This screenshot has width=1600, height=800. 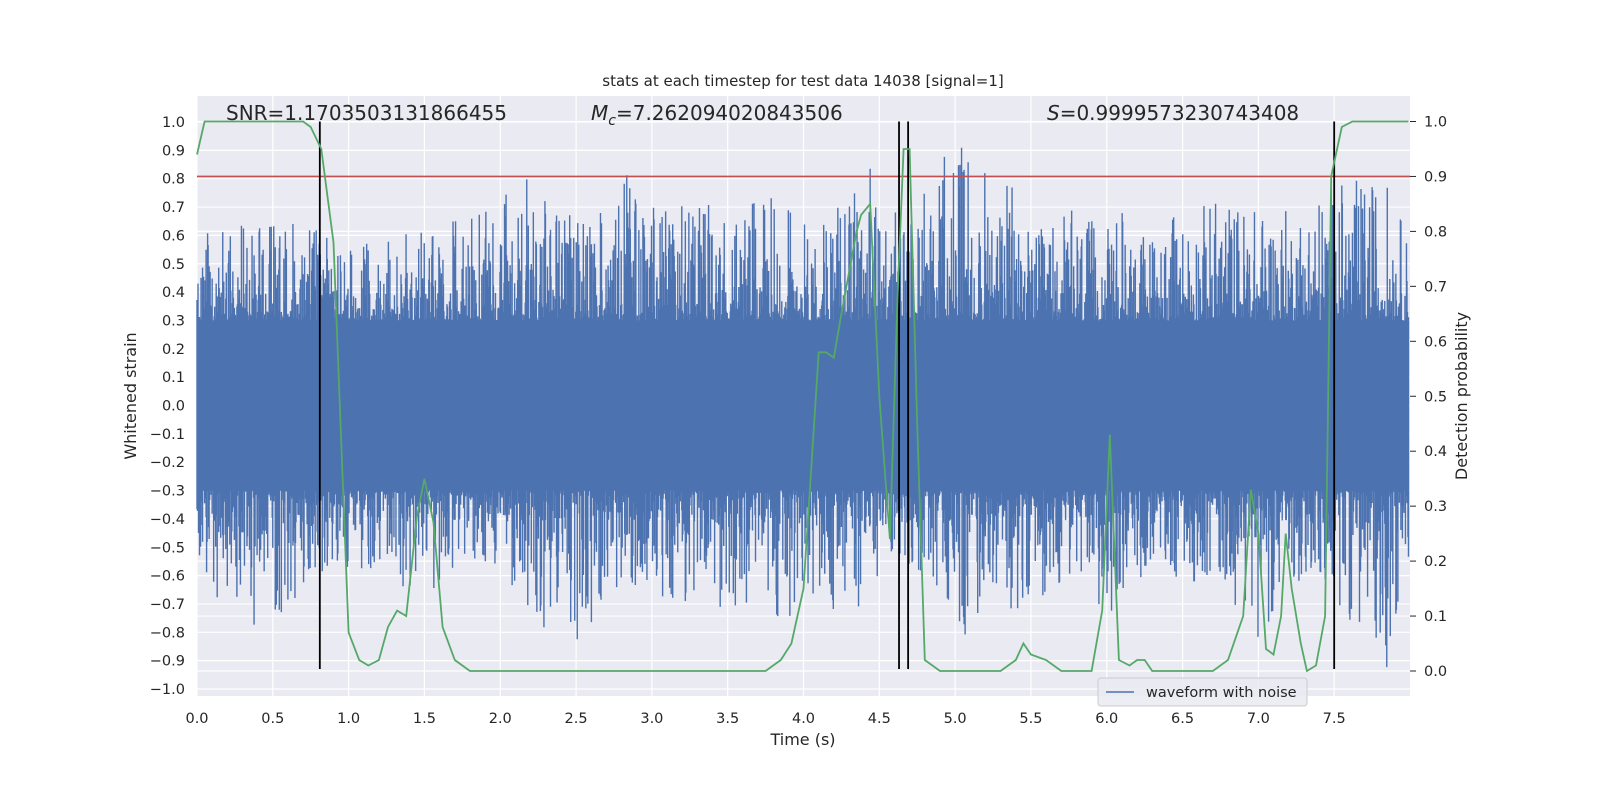 I want to click on x-tick-label: 4.5, so click(x=879, y=719).